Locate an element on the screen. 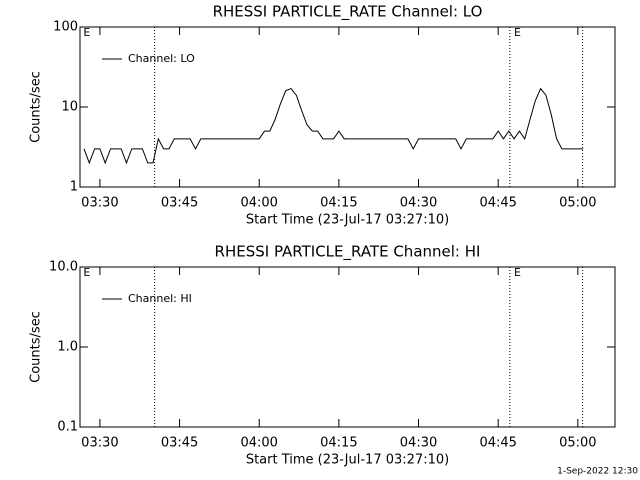  y-tick-label: 0.1 is located at coordinates (67, 427).